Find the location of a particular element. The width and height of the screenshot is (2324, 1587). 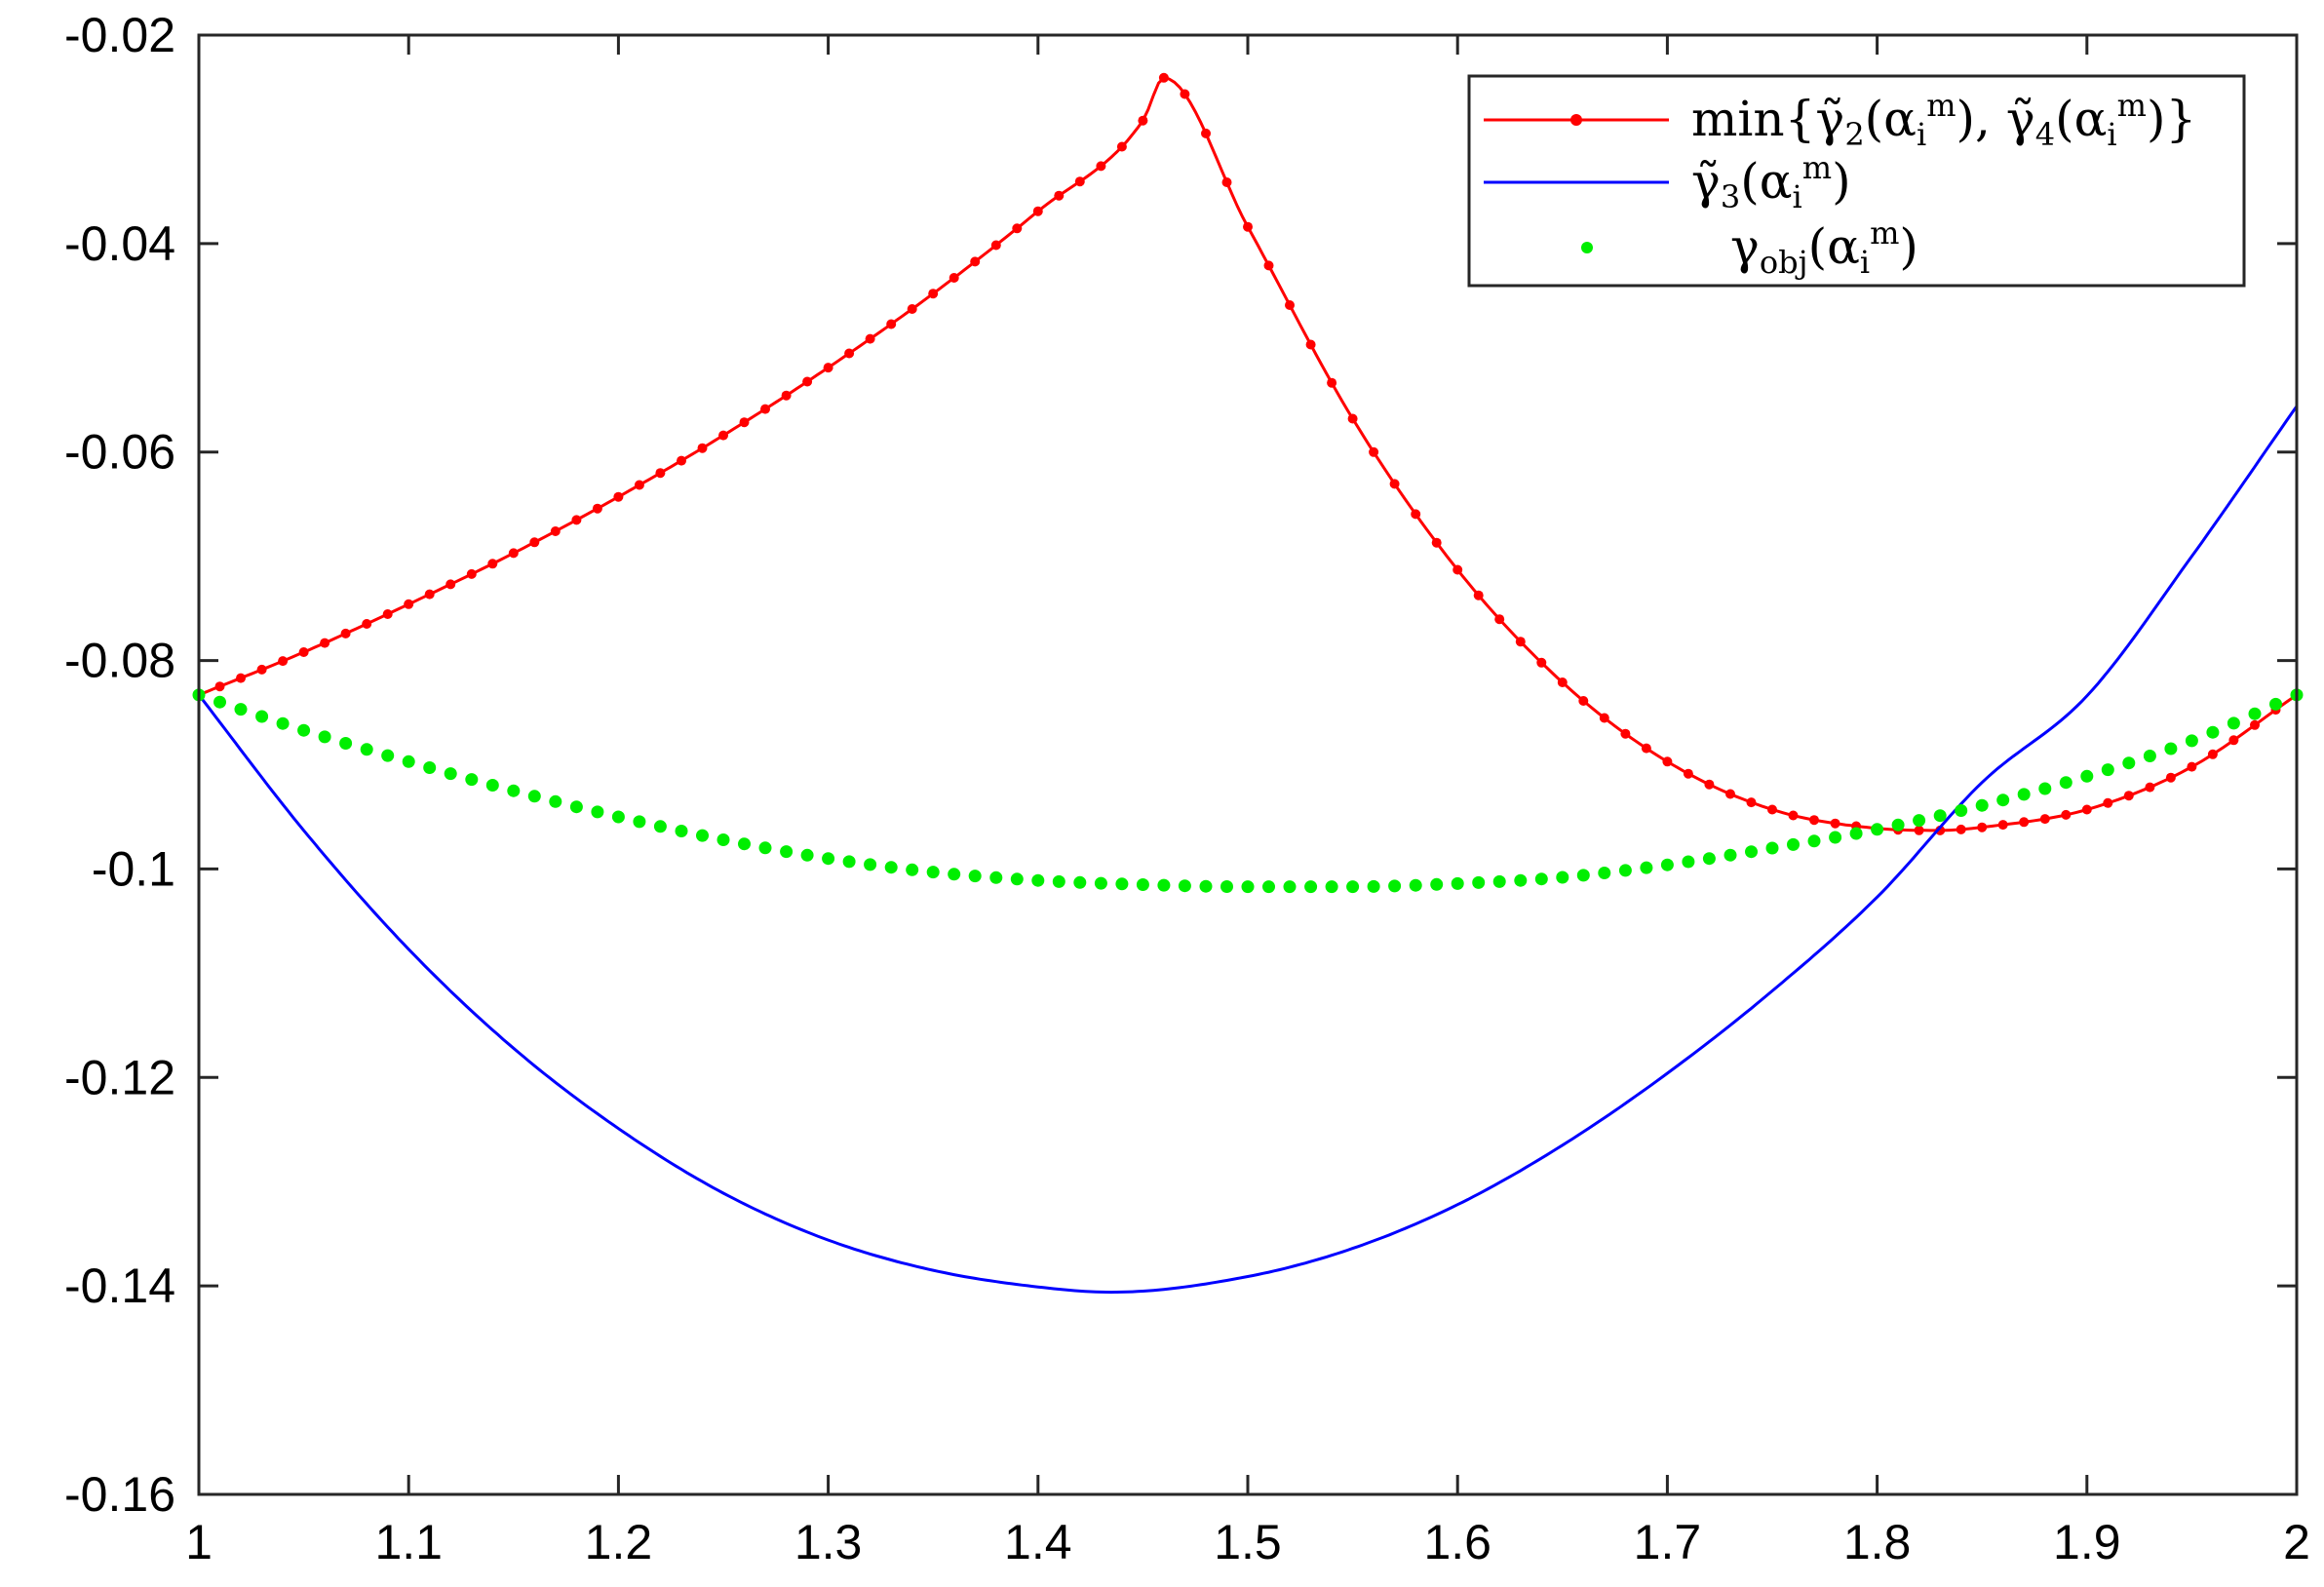

legend-marker-min-gamma is located at coordinates (1576, 120).